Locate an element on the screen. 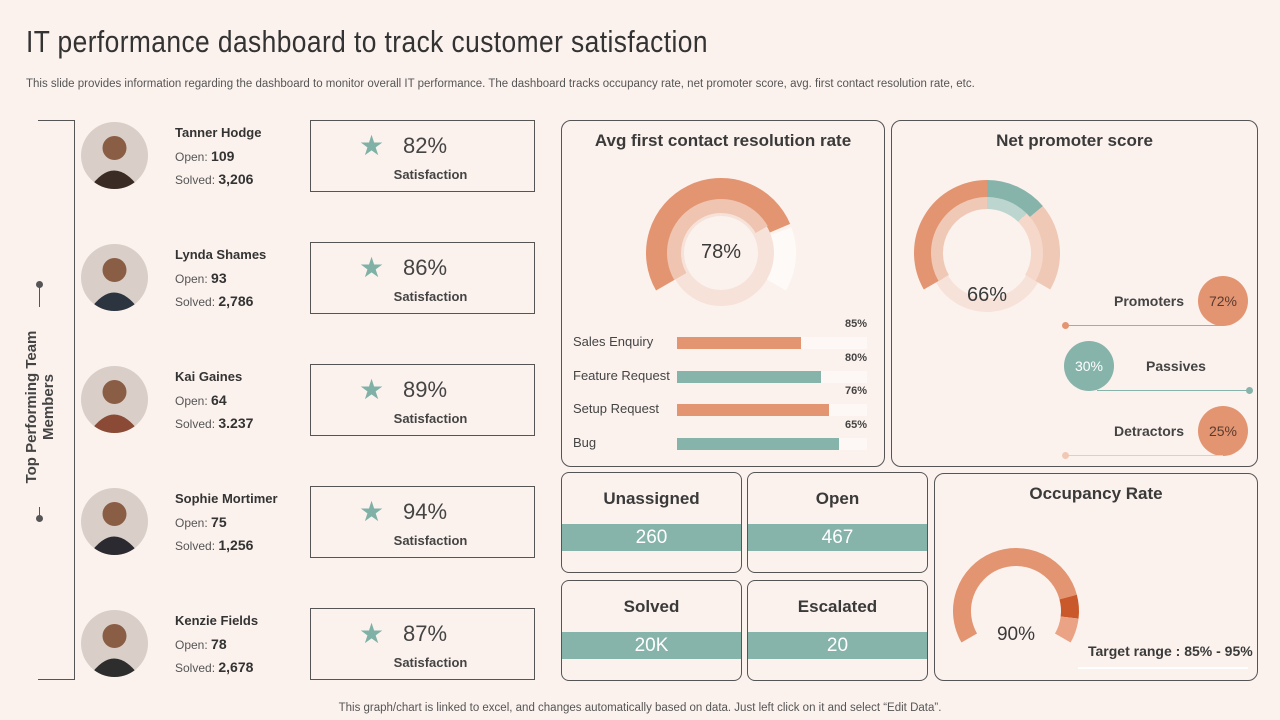 The width and height of the screenshot is (1280, 720). stat-tile: Solved 20K is located at coordinates (651, 630).